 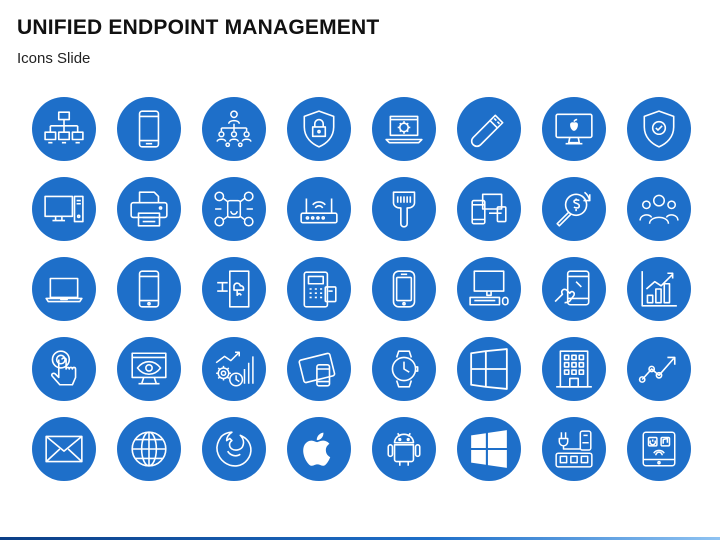 I want to click on laptop-settings-icon, so click(x=404, y=129).